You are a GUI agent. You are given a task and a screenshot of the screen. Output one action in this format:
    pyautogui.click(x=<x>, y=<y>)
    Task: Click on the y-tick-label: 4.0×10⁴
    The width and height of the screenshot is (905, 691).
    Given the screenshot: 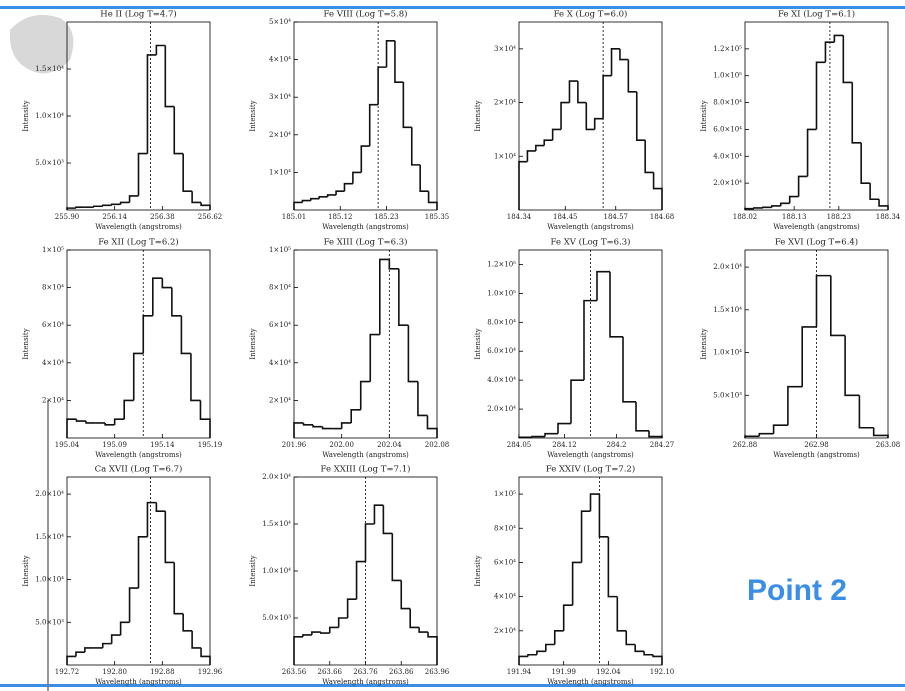 What is the action you would take?
    pyautogui.click(x=727, y=156)
    